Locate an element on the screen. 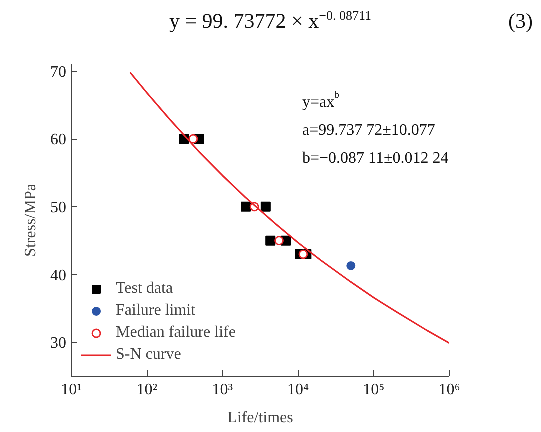  x-tick-label: 10¹ is located at coordinates (71, 390).